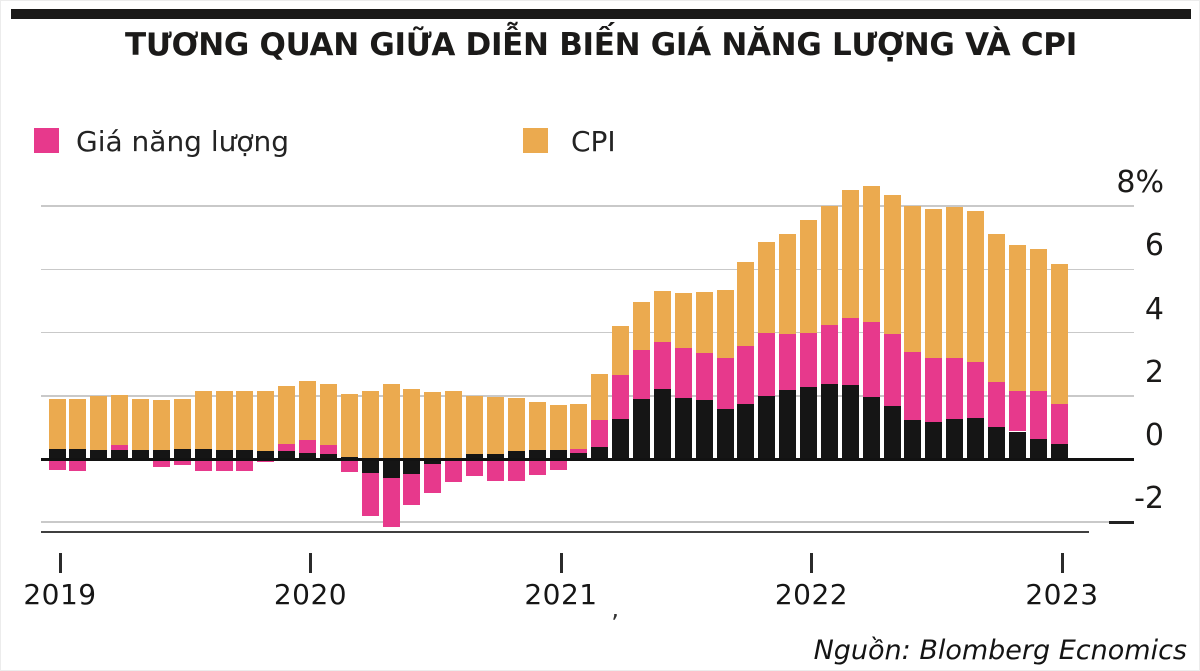 This screenshot has height=671, width=1200. Describe the element at coordinates (725, 434) in the screenshot. I see `bar-2021-09-segment` at that location.